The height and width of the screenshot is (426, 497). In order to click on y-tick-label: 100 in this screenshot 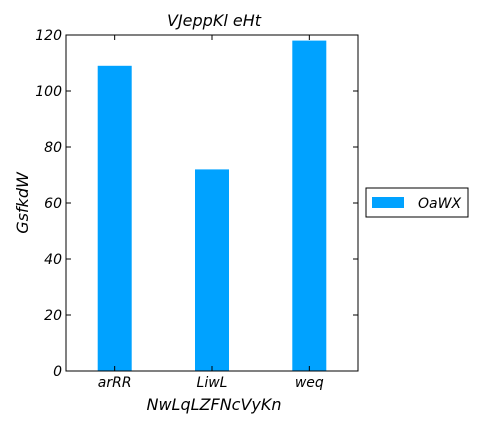, I will do `click(48, 92)`.